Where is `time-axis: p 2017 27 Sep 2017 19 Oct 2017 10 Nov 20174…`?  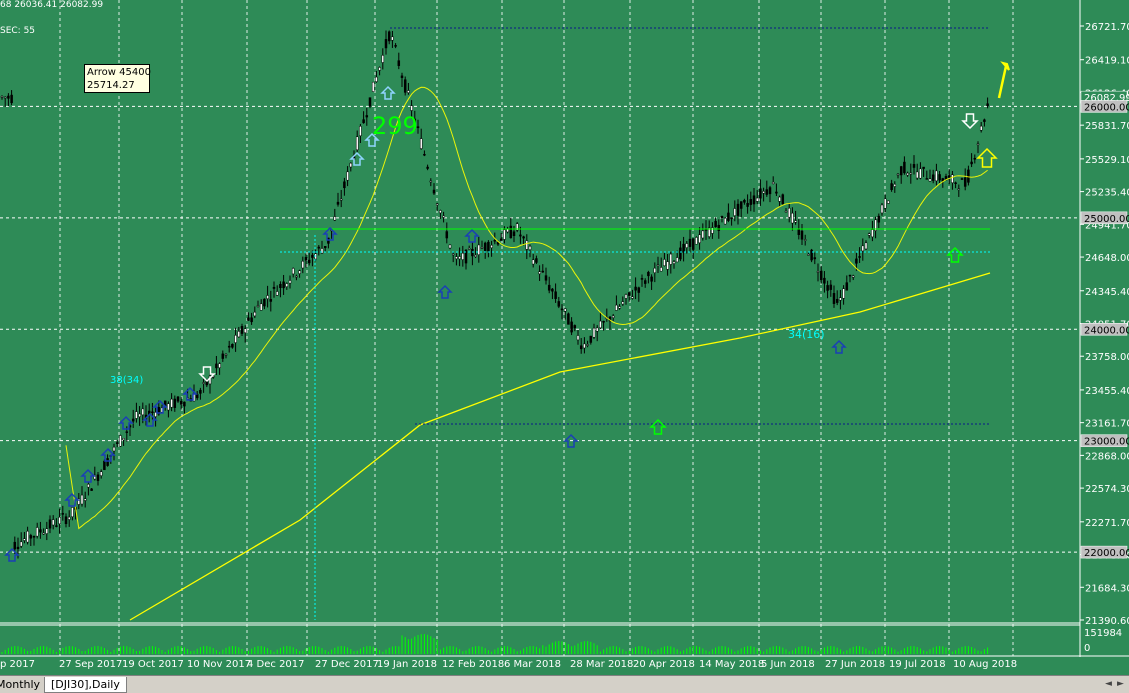 time-axis: p 2017 27 Sep 2017 19 Oct 2017 10 Nov 20174… is located at coordinates (508, 664).